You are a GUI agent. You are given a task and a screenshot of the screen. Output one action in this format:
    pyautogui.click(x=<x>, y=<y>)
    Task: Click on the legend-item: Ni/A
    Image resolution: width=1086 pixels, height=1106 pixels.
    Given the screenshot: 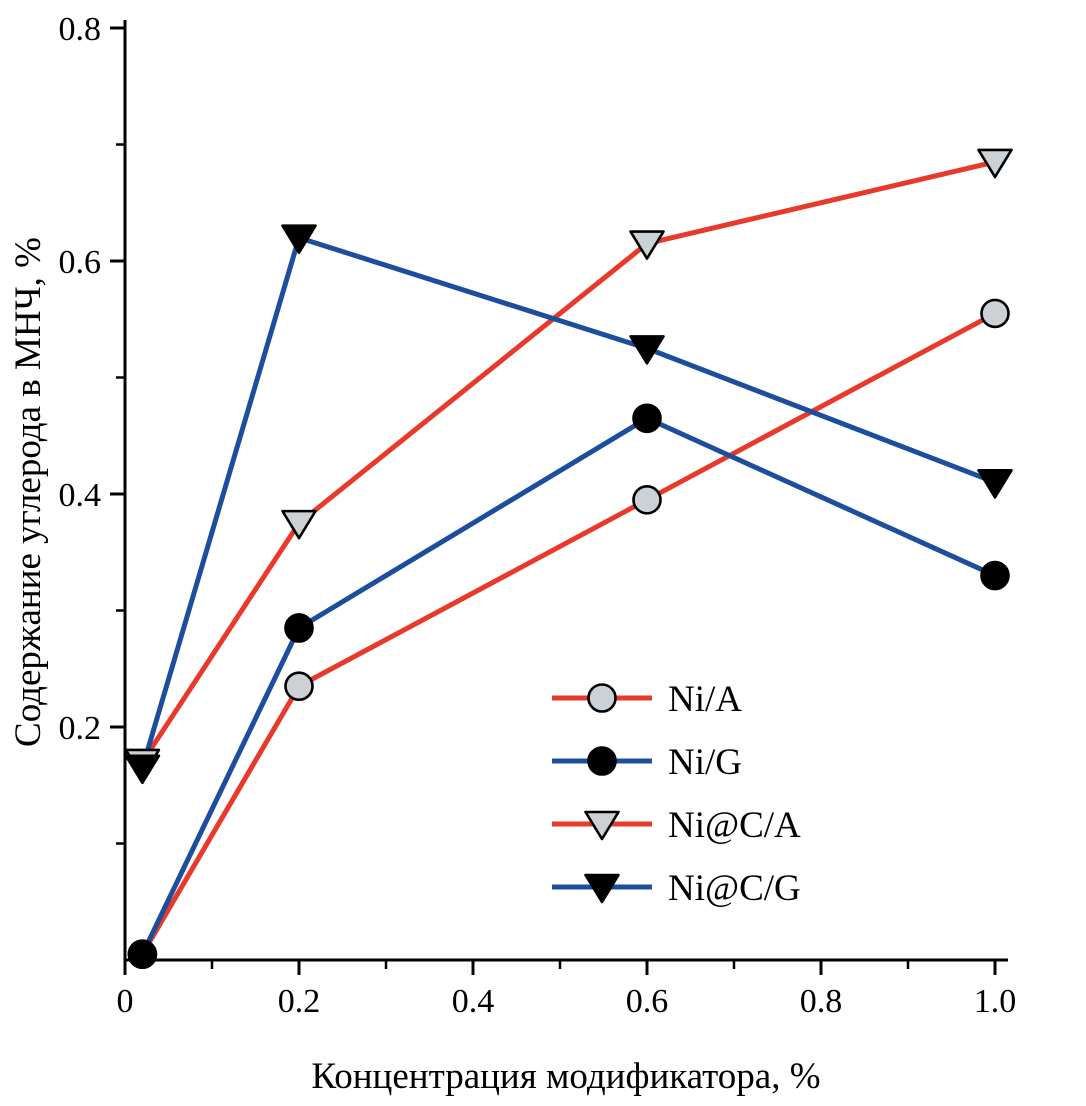 What is the action you would take?
    pyautogui.click(x=647, y=699)
    